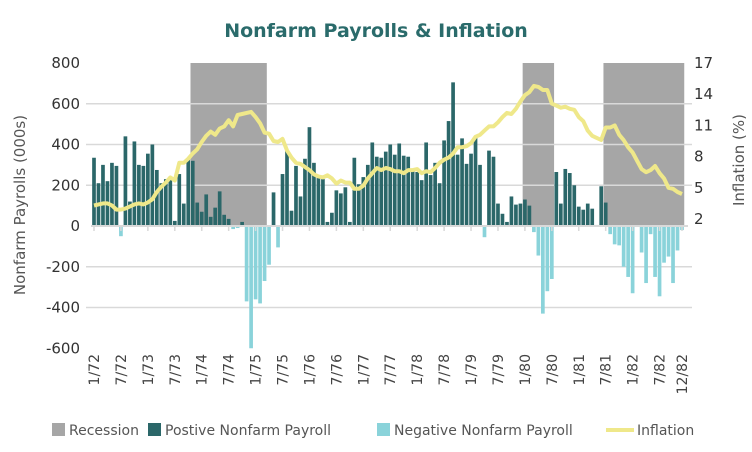 The image size is (752, 452). What do you see at coordinates (739, 160) in the screenshot?
I see `right-axis-title: Inflation (%)` at bounding box center [739, 160].